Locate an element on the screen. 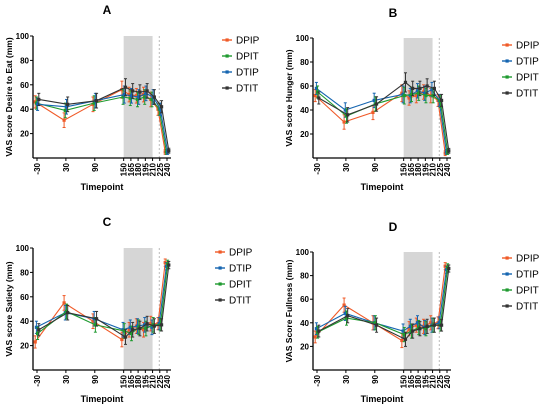 Image resolution: width=550 pixels, height=408 pixels. panel-c-xtick-label: 240 is located at coordinates (167, 381).